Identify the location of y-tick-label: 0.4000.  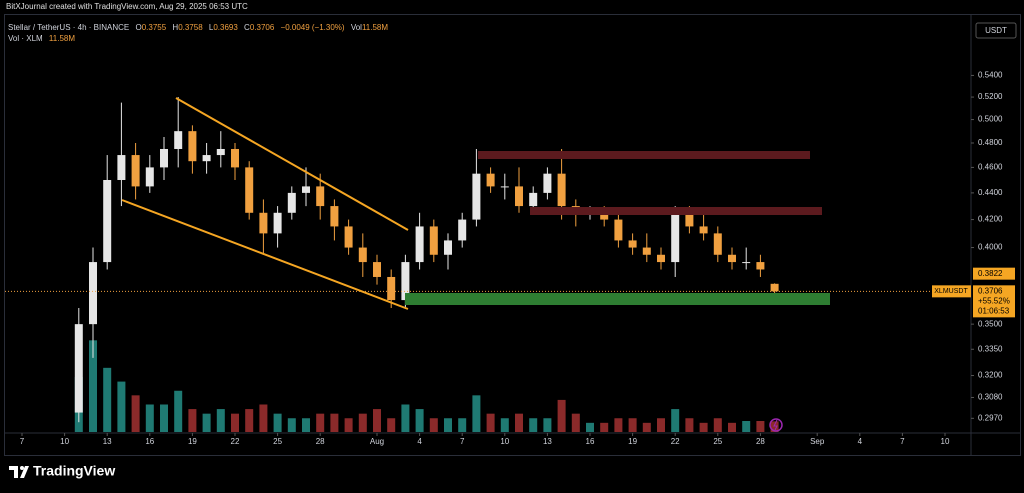
(990, 247).